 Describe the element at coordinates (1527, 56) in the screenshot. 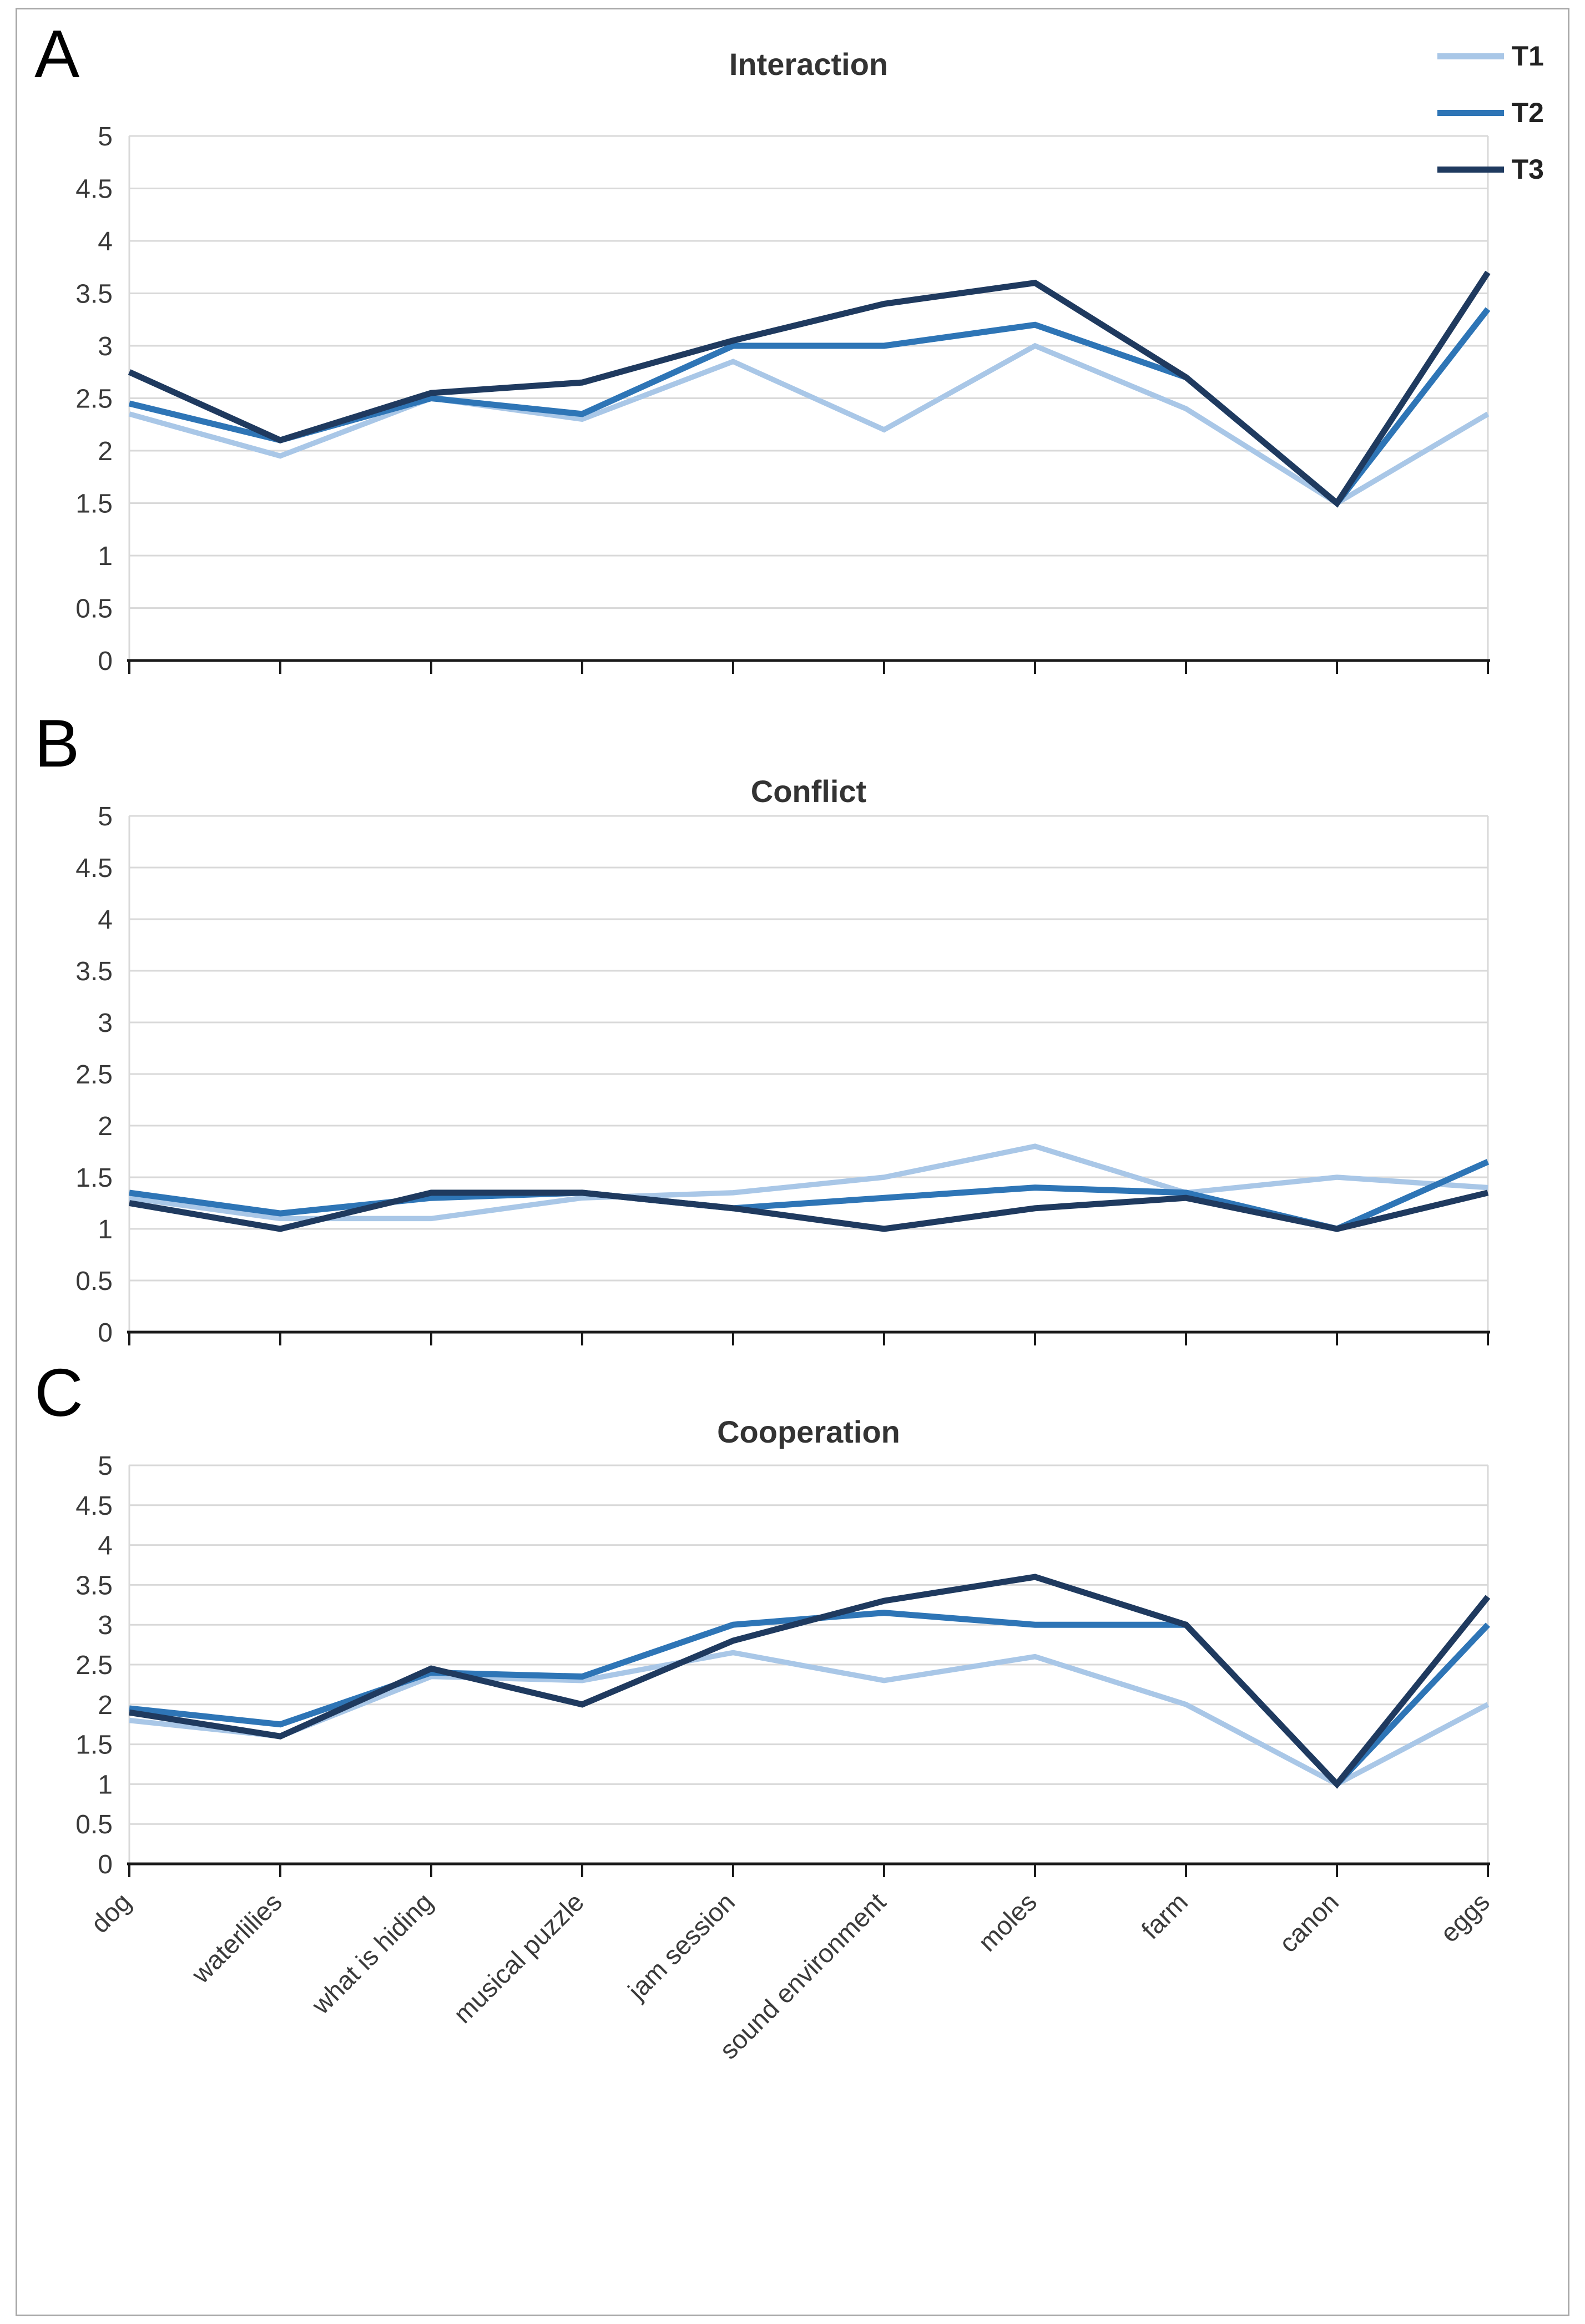

I see `legend-label-t1: T1` at that location.